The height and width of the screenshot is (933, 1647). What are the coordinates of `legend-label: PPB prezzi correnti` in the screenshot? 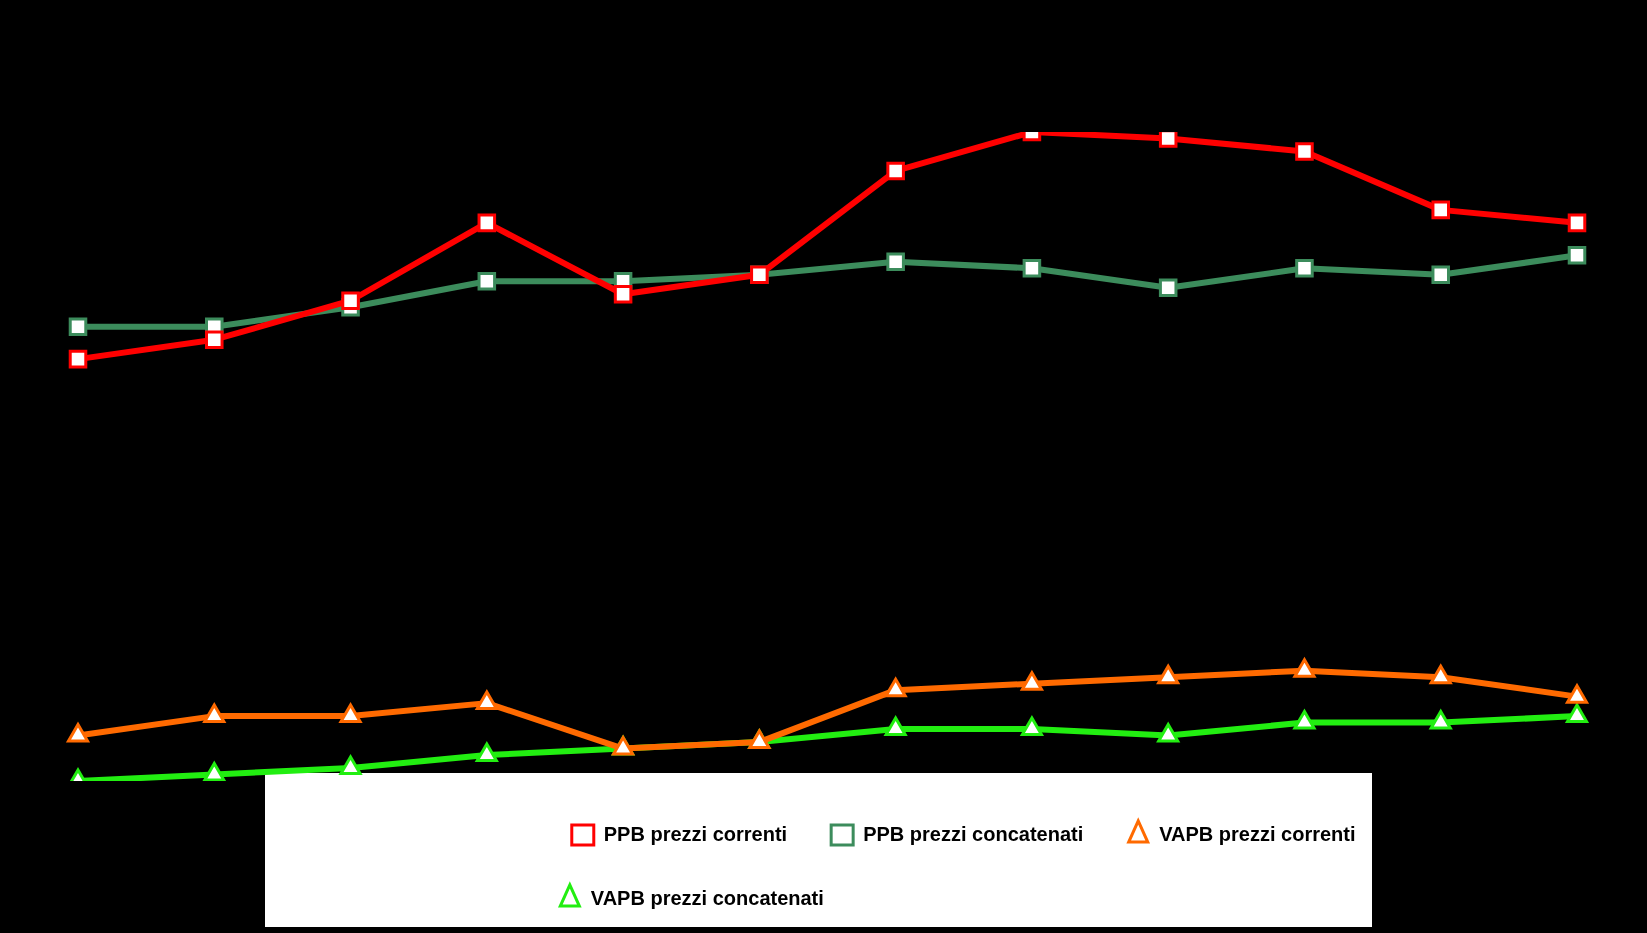 It's located at (695, 833).